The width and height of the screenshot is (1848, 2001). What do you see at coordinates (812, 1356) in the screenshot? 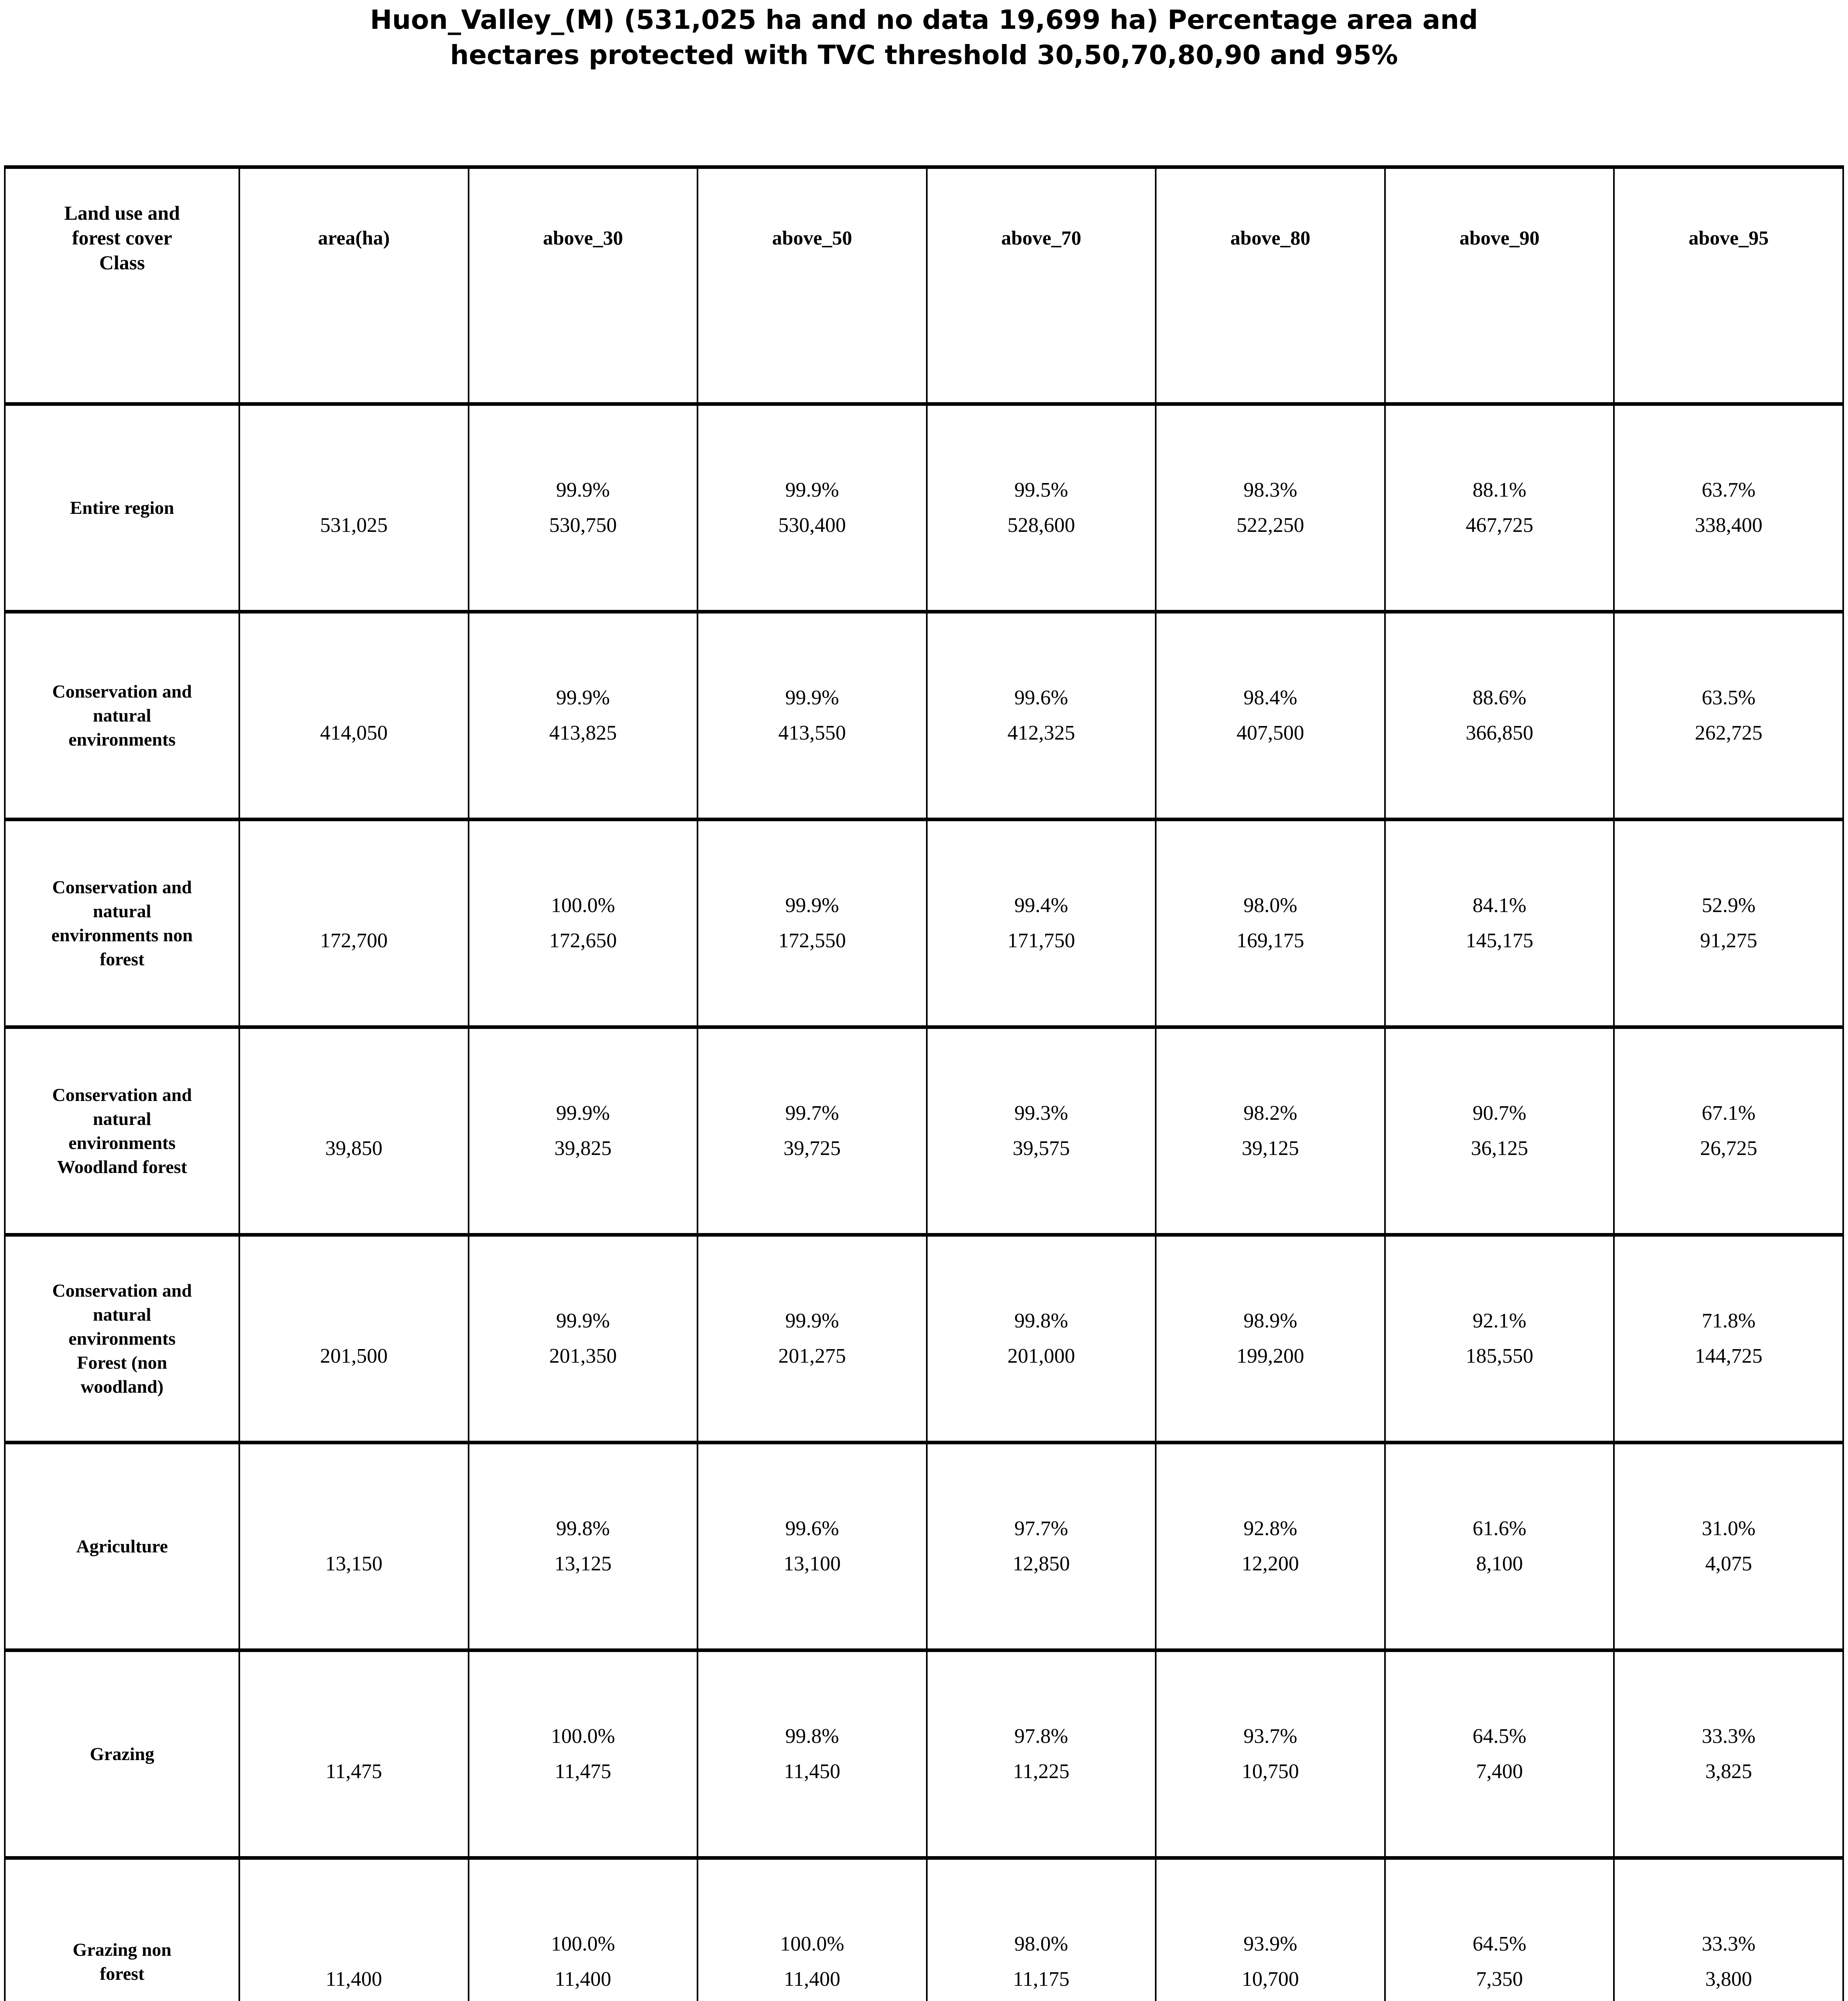
I see `hectares-value: 201,275` at bounding box center [812, 1356].